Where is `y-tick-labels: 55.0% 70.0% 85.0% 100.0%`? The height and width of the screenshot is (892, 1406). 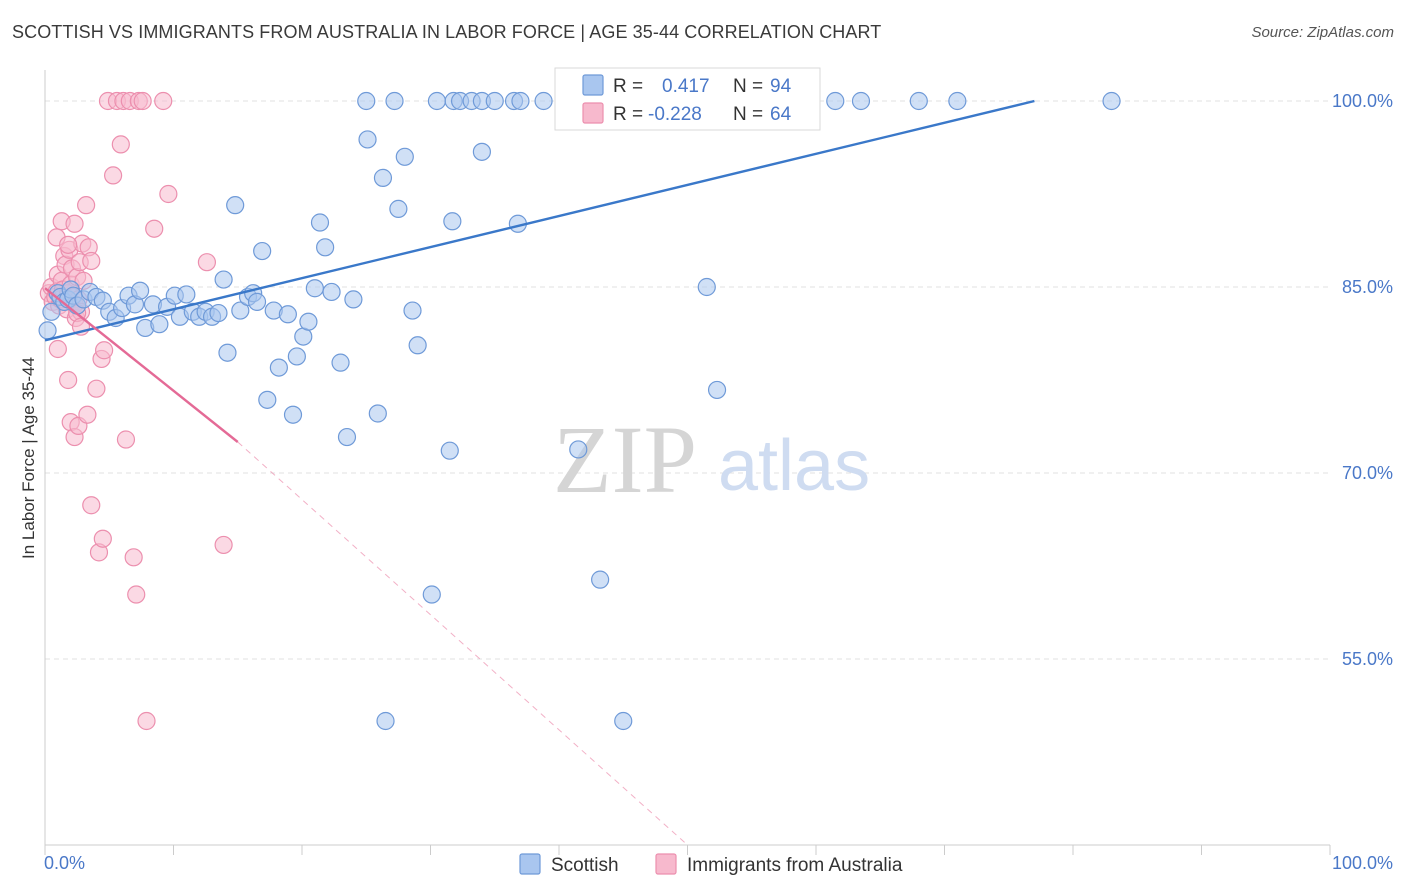
y-tick-labels: 55.0% 70.0% 85.0% 100.0% is located at coordinates (1362, 380).